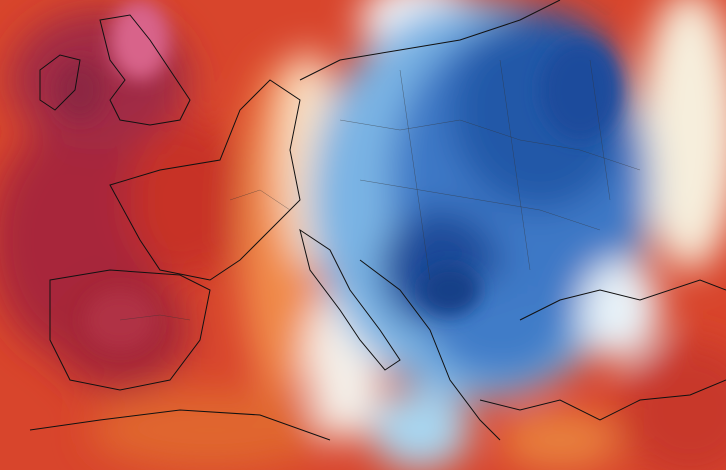  I want to click on ireland, so click(60, 82).